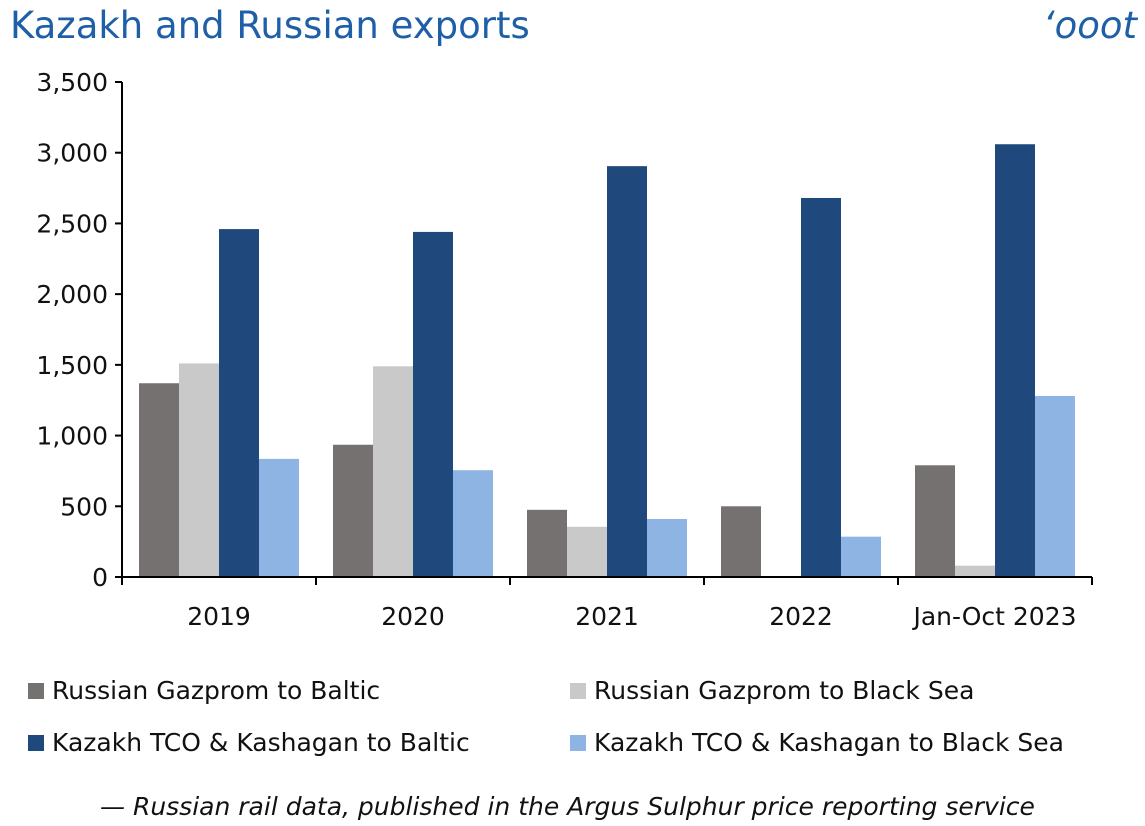 This screenshot has height=826, width=1145. I want to click on chart-title: Kazakh and Russian exports, so click(270, 25).